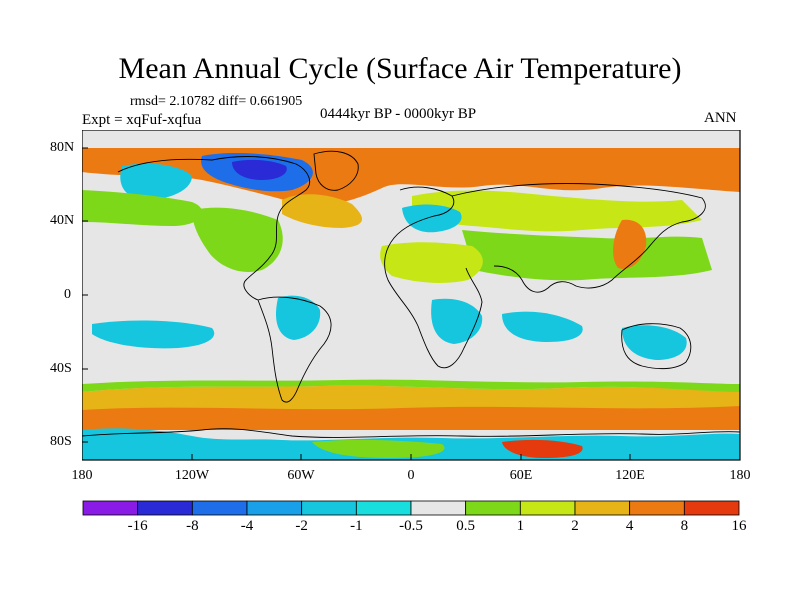  What do you see at coordinates (336, 170) in the screenshot?
I see `greenland-coast` at bounding box center [336, 170].